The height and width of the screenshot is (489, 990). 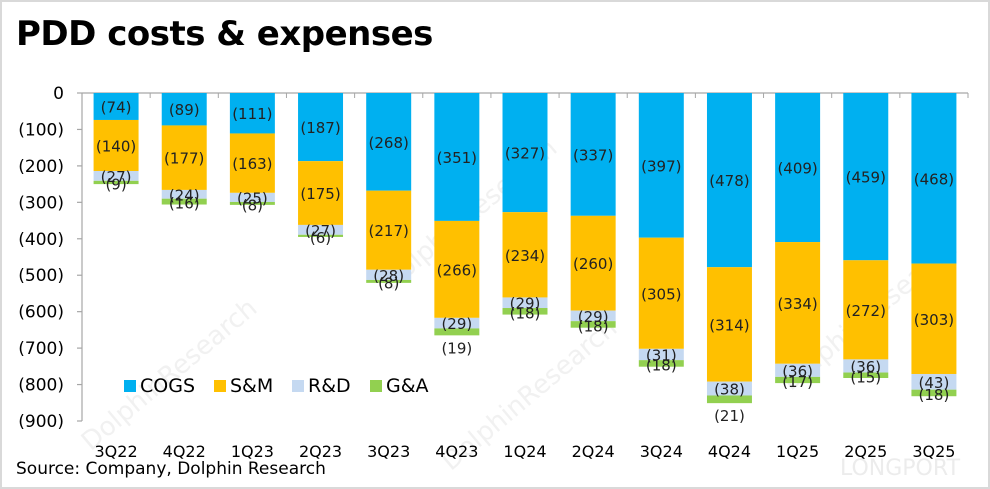 What do you see at coordinates (115, 184) in the screenshot?
I see `data-label: (9)` at bounding box center [115, 184].